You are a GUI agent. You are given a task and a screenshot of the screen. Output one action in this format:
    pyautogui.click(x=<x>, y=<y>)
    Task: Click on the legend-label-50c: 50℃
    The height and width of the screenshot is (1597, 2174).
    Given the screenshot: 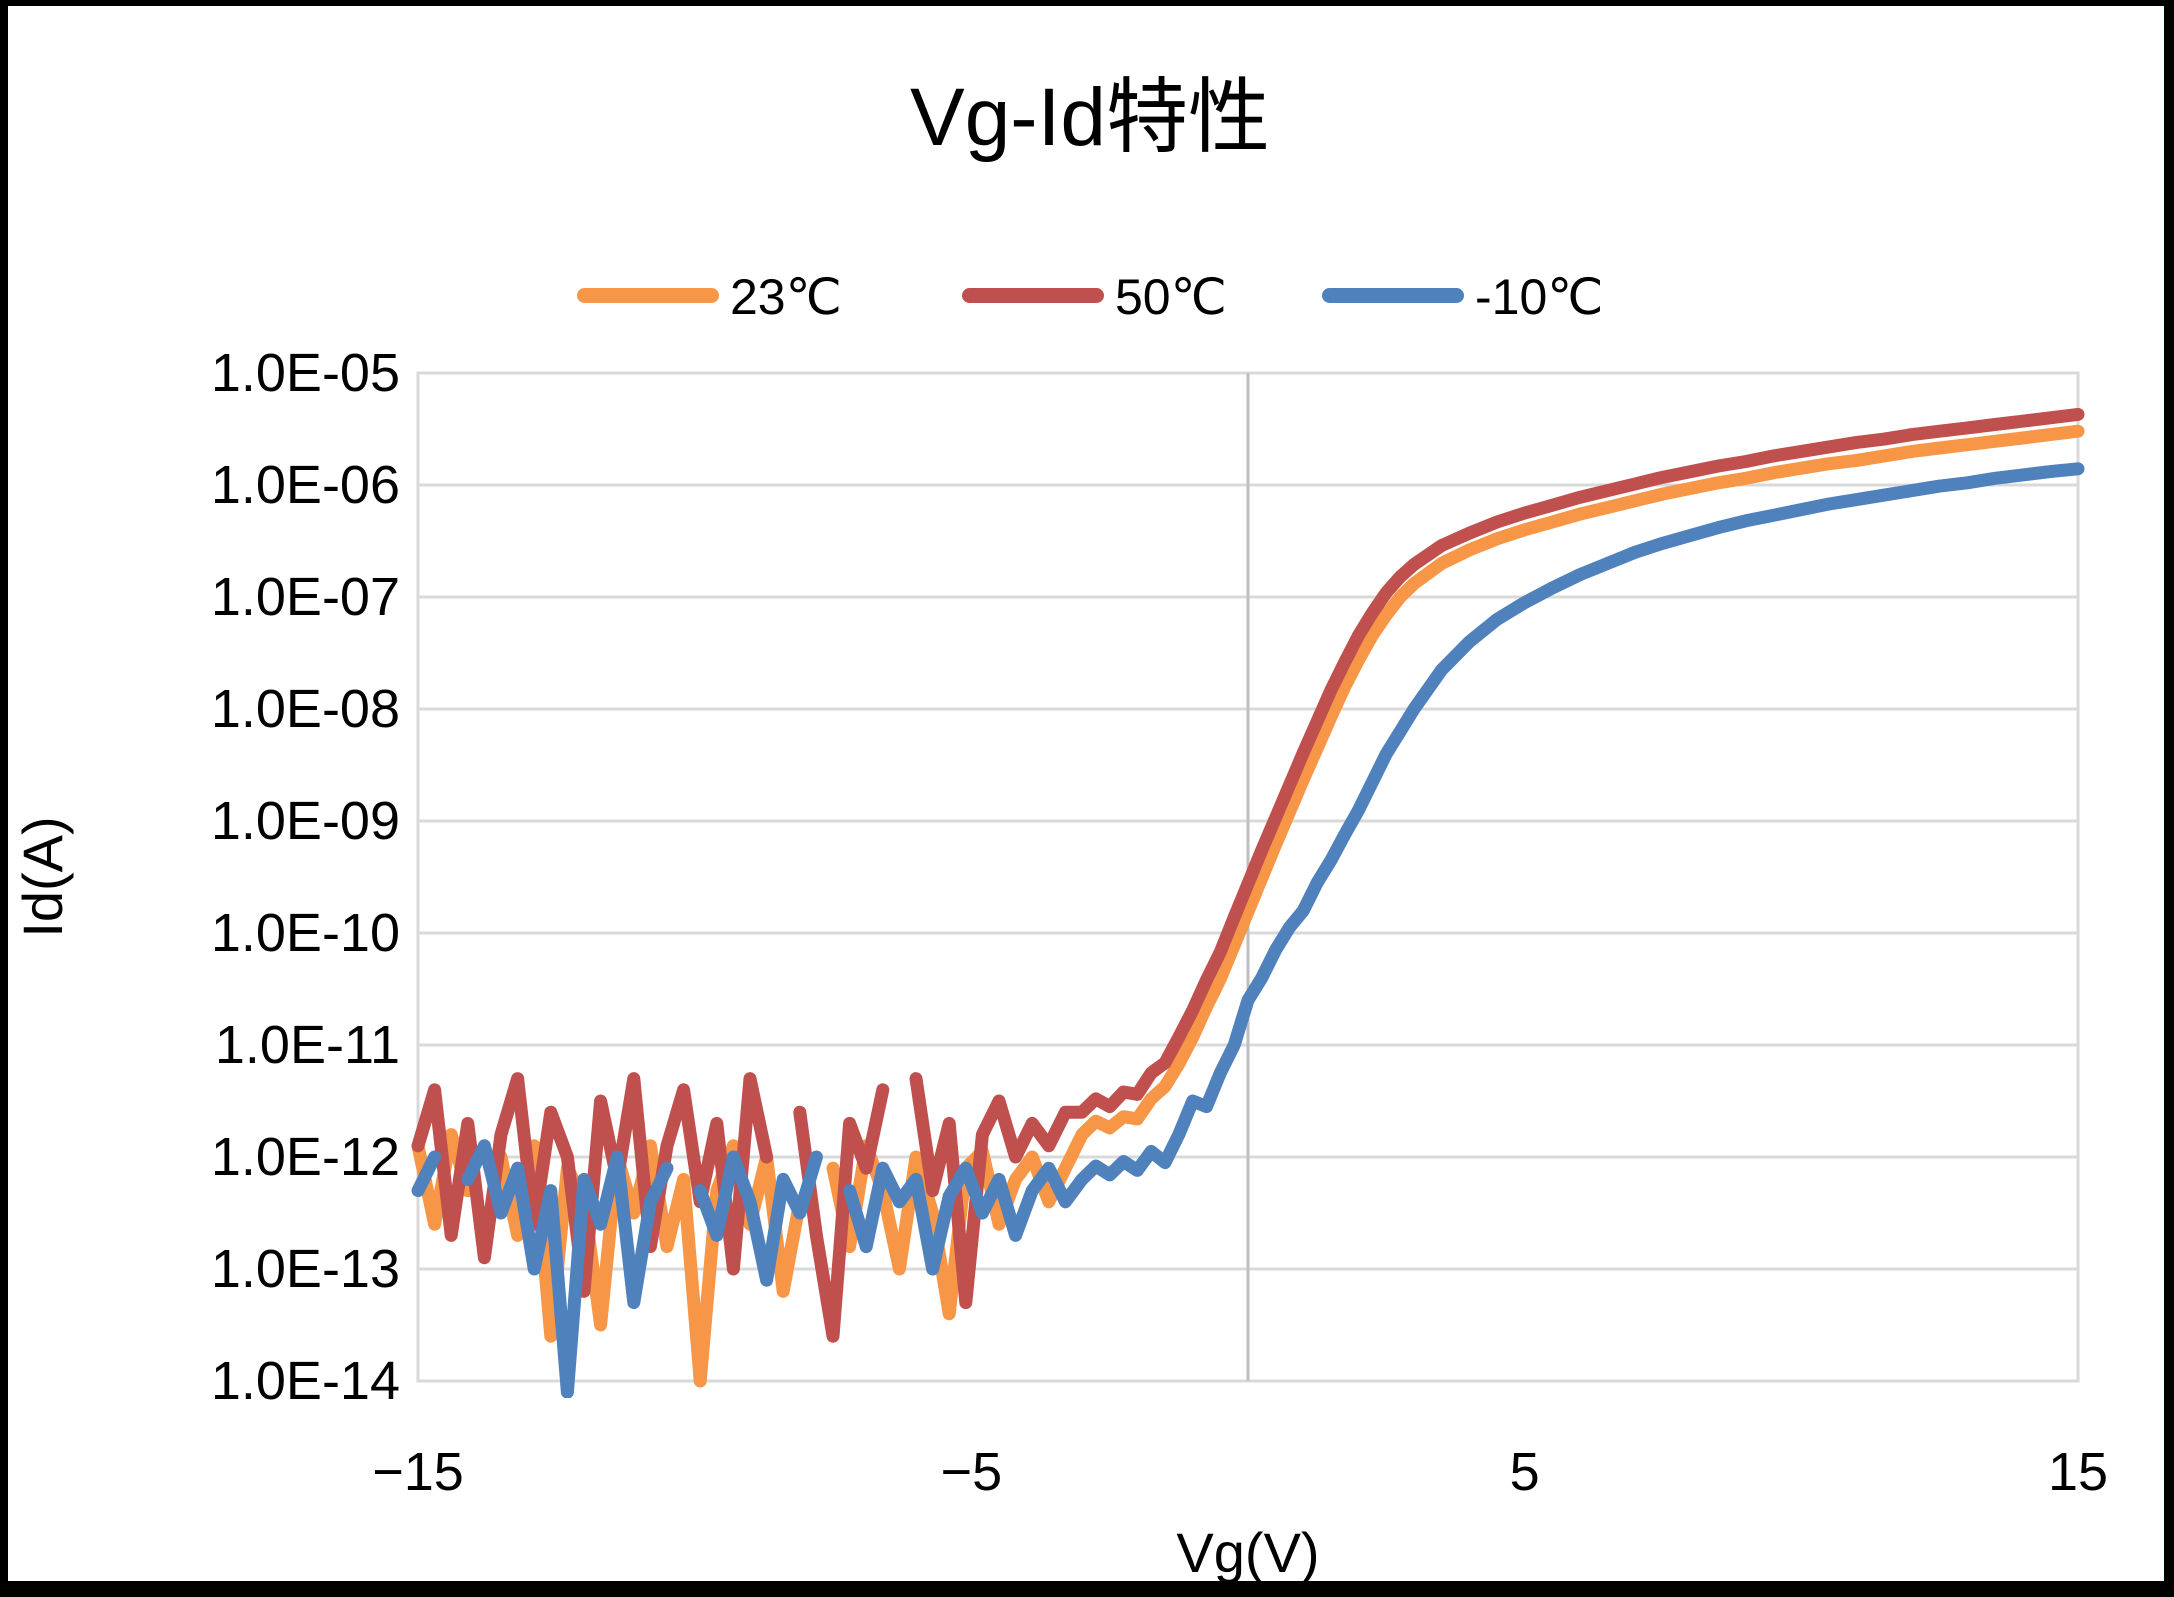 What is the action you would take?
    pyautogui.click(x=1171, y=297)
    